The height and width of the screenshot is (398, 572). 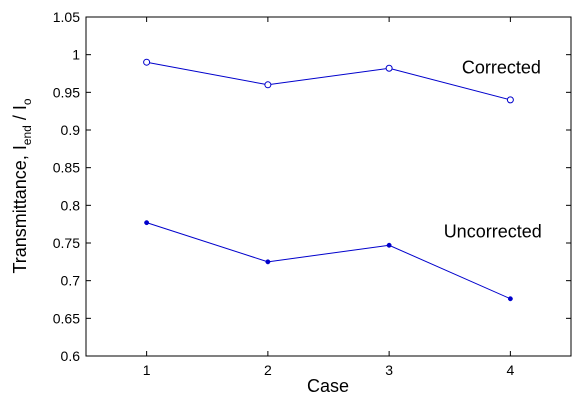 What do you see at coordinates (27, 101) in the screenshot?
I see `y-axis-title-sub-o: o` at bounding box center [27, 101].